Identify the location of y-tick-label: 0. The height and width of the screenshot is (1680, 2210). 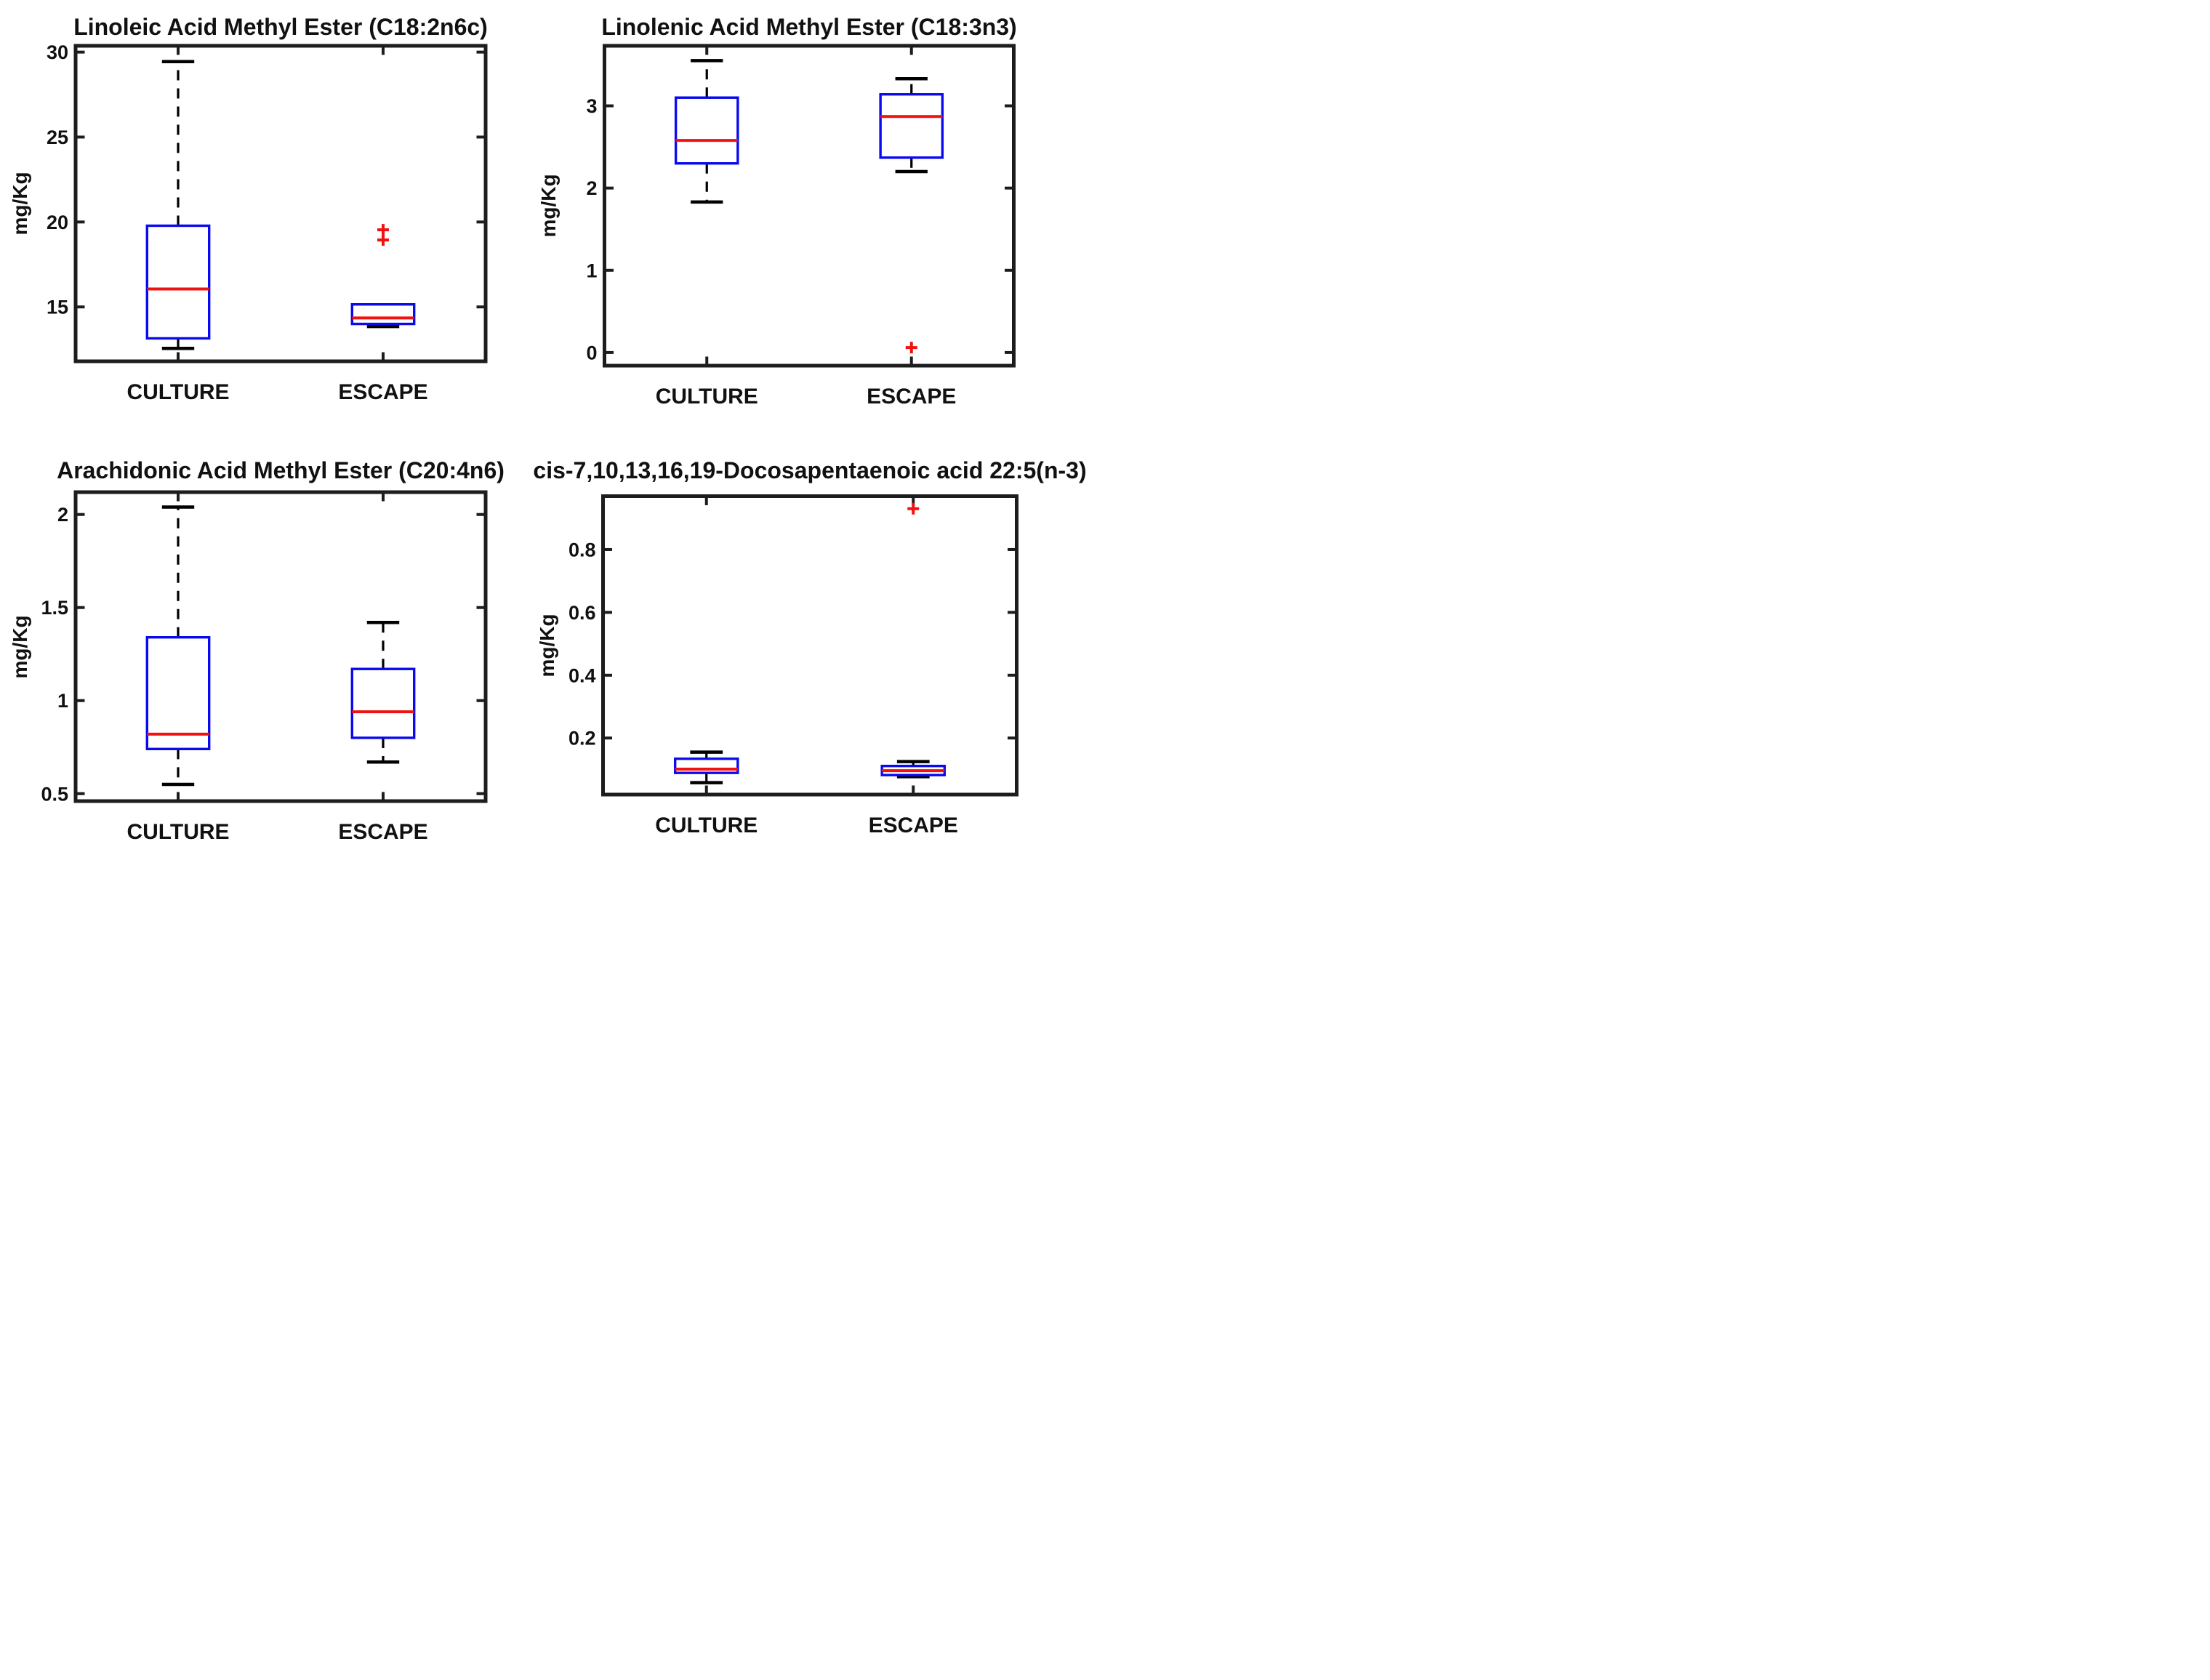
(591, 352).